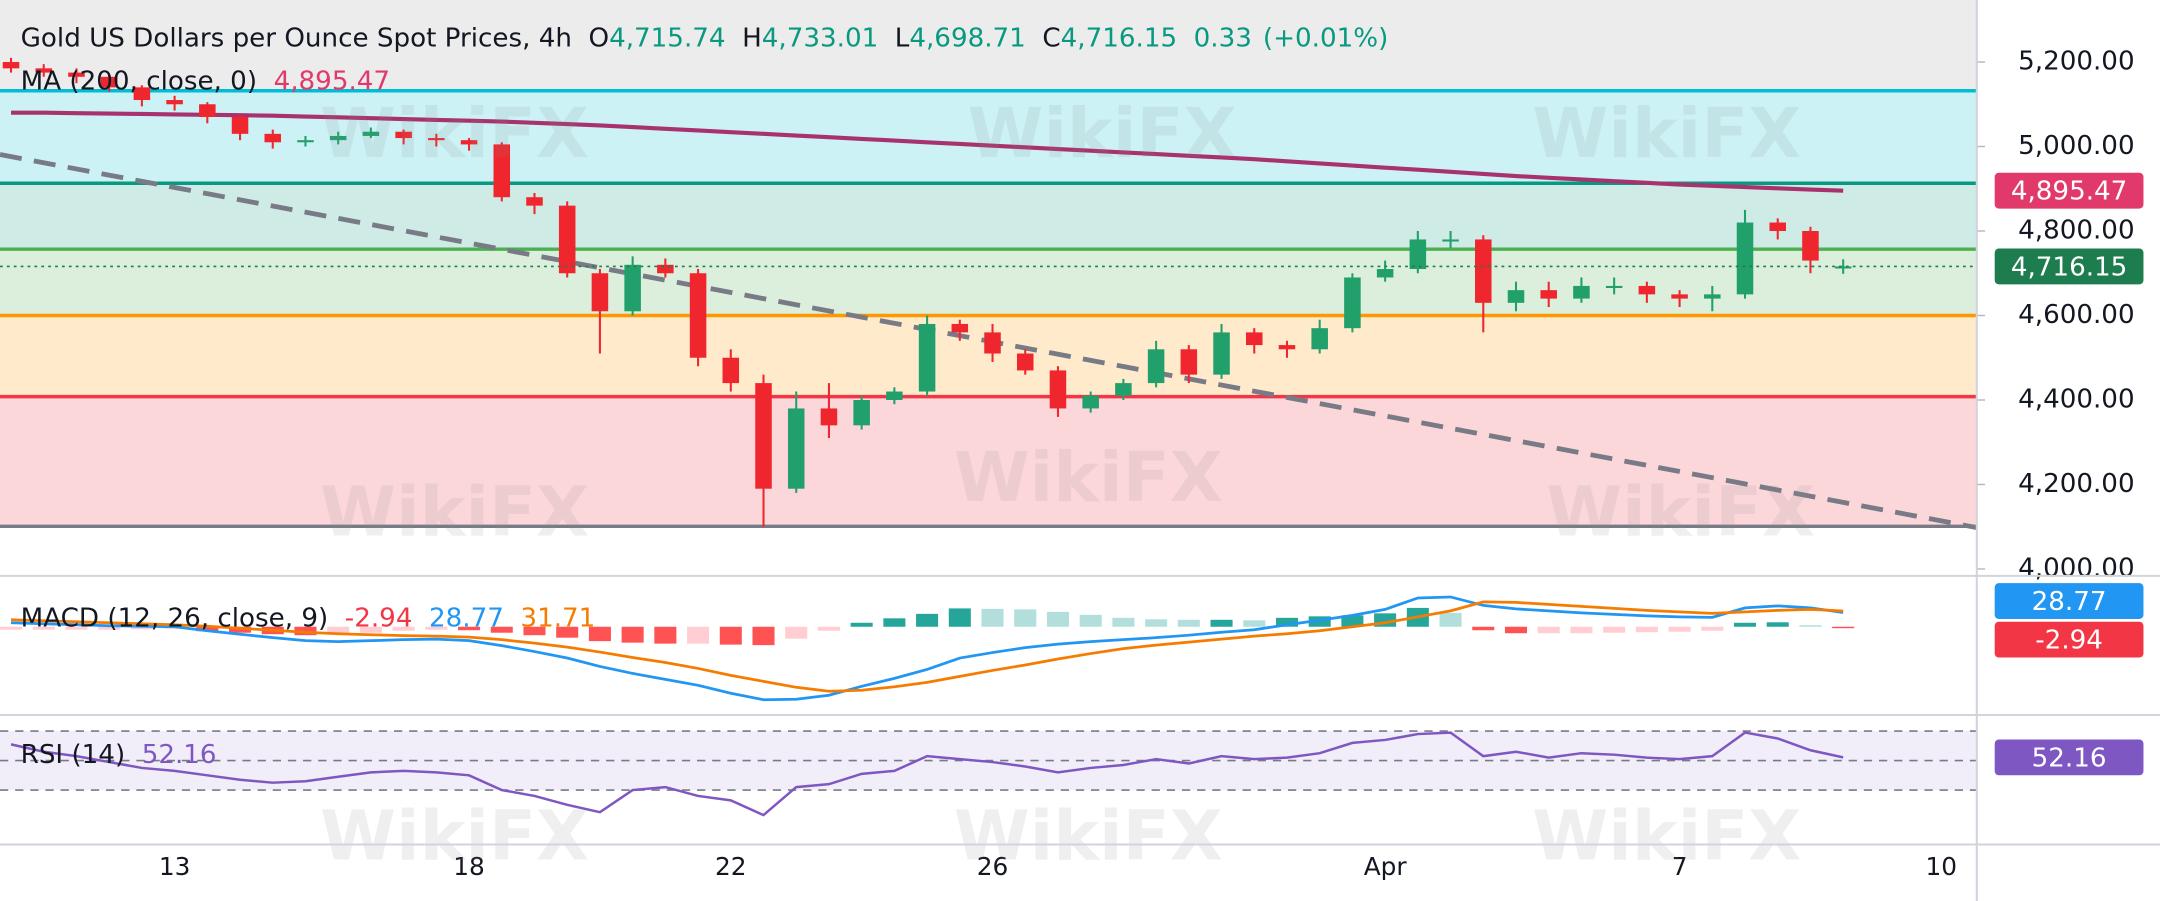 This screenshot has width=2160, height=901. What do you see at coordinates (2076, 399) in the screenshot?
I see `y-tick-label: 4,400.00` at bounding box center [2076, 399].